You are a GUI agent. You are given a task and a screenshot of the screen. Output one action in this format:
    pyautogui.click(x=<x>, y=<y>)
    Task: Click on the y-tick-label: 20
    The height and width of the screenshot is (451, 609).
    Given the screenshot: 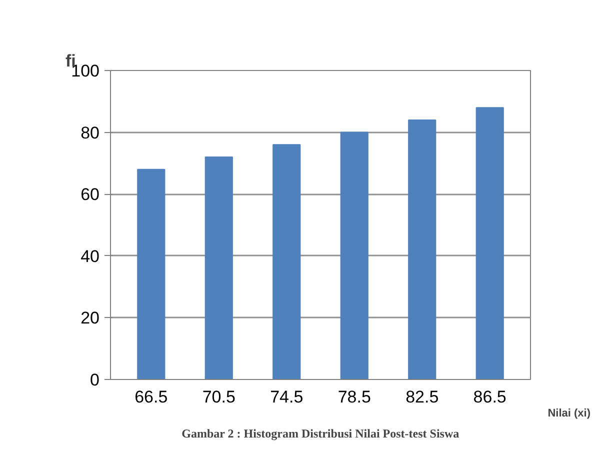 What is the action you would take?
    pyautogui.click(x=90, y=318)
    